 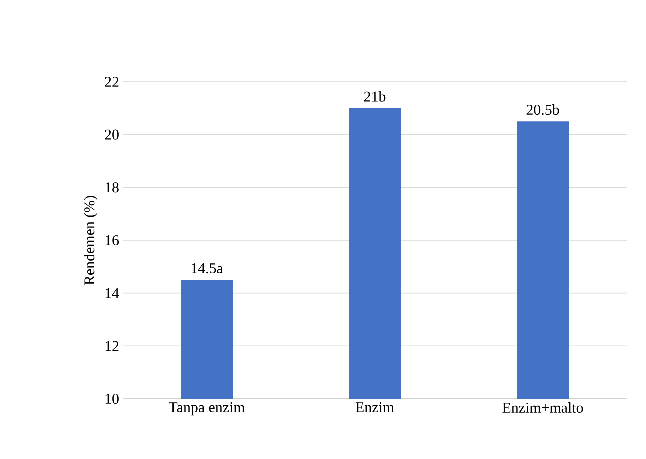 I want to click on y-axis-title: Rendemen (%), so click(x=91, y=241).